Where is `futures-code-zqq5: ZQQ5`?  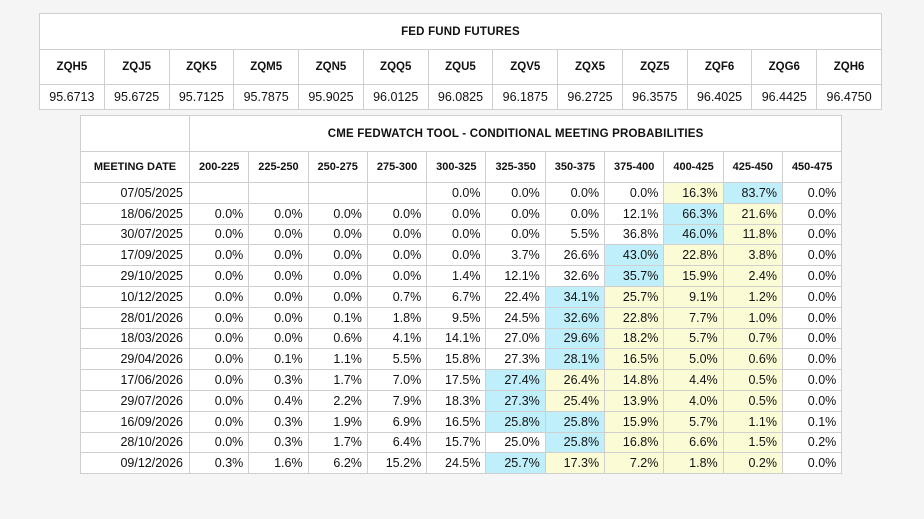
futures-code-zqq5: ZQQ5 is located at coordinates (395, 67).